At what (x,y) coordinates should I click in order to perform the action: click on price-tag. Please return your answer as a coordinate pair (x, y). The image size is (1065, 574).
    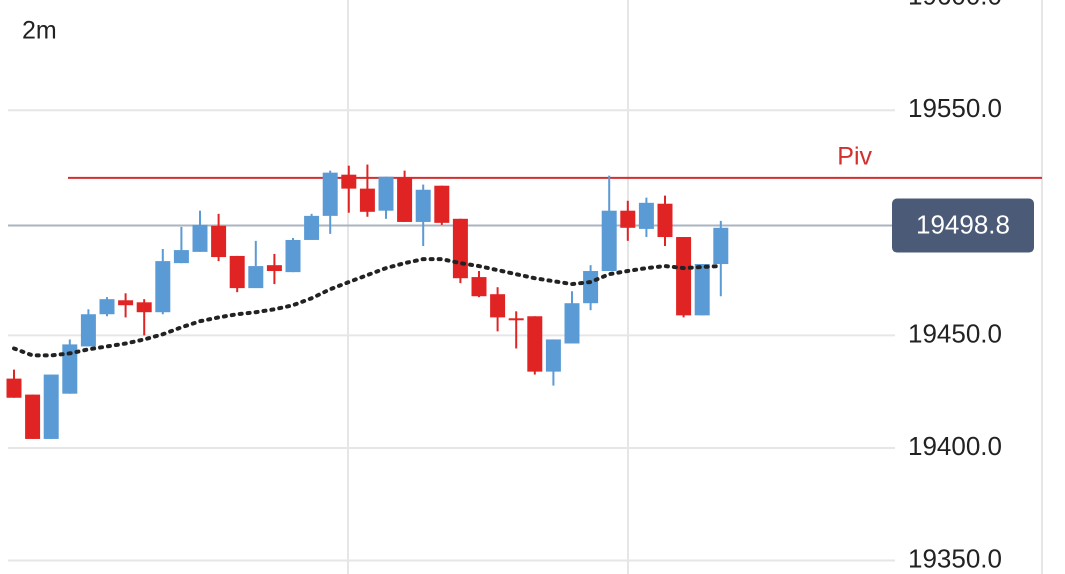
    Looking at the image, I should click on (963, 225).